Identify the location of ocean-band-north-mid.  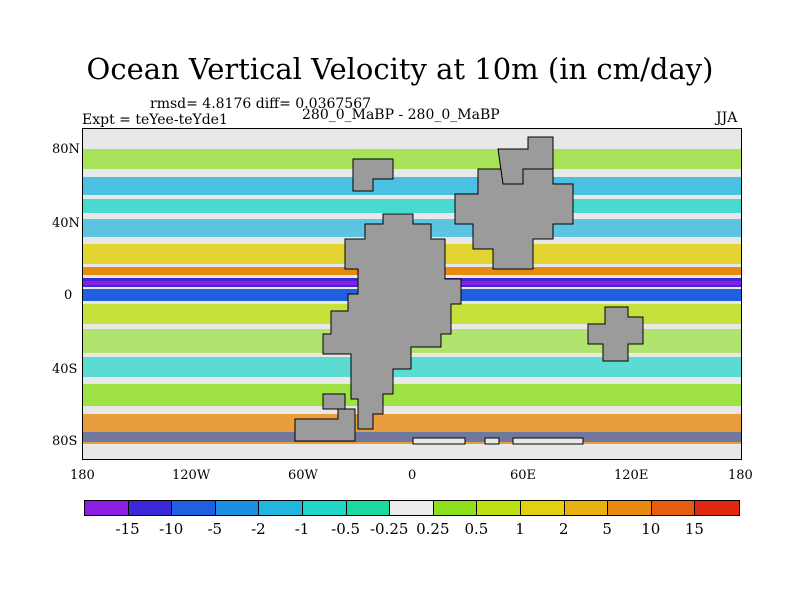
(412, 186).